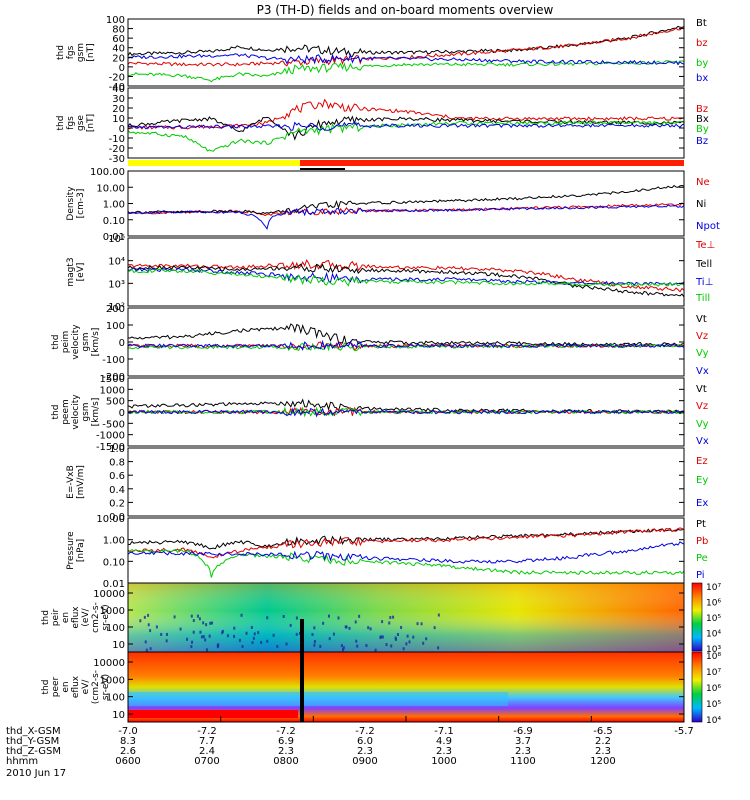 Image resolution: width=750 pixels, height=800 pixels. Describe the element at coordinates (406, 52) in the screenshot. I see `frame-fgs_gsm` at that location.